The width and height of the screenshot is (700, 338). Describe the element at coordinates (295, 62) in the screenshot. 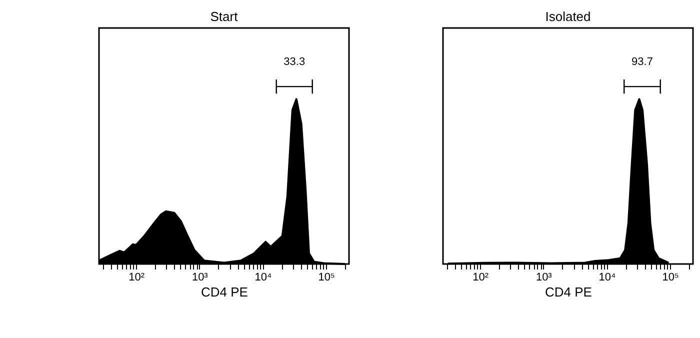

I see `text: 33.3` at that location.